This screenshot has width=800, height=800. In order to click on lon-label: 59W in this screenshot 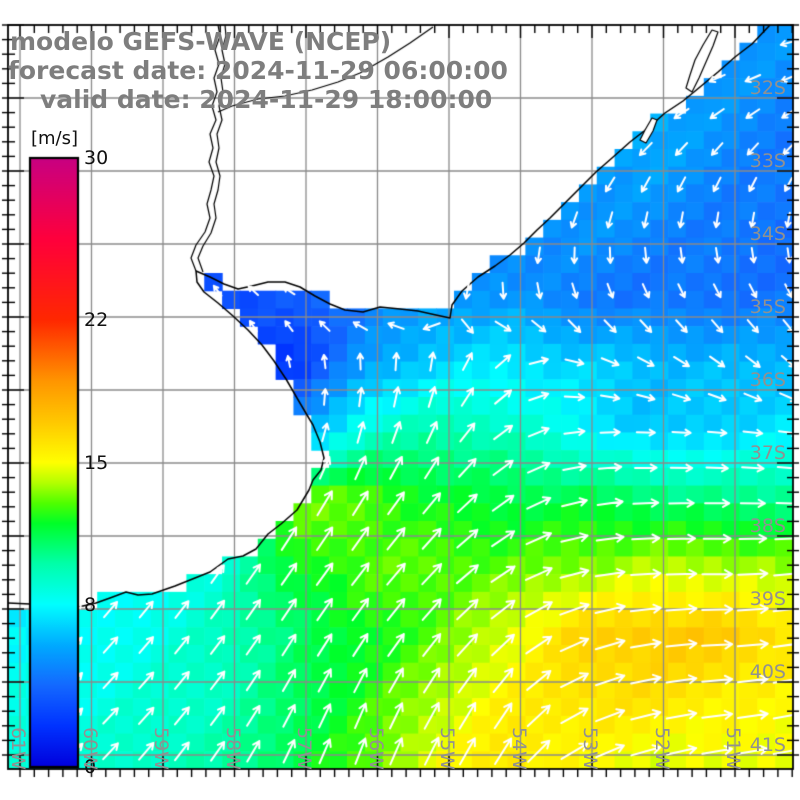, I will do `click(161, 748)`.